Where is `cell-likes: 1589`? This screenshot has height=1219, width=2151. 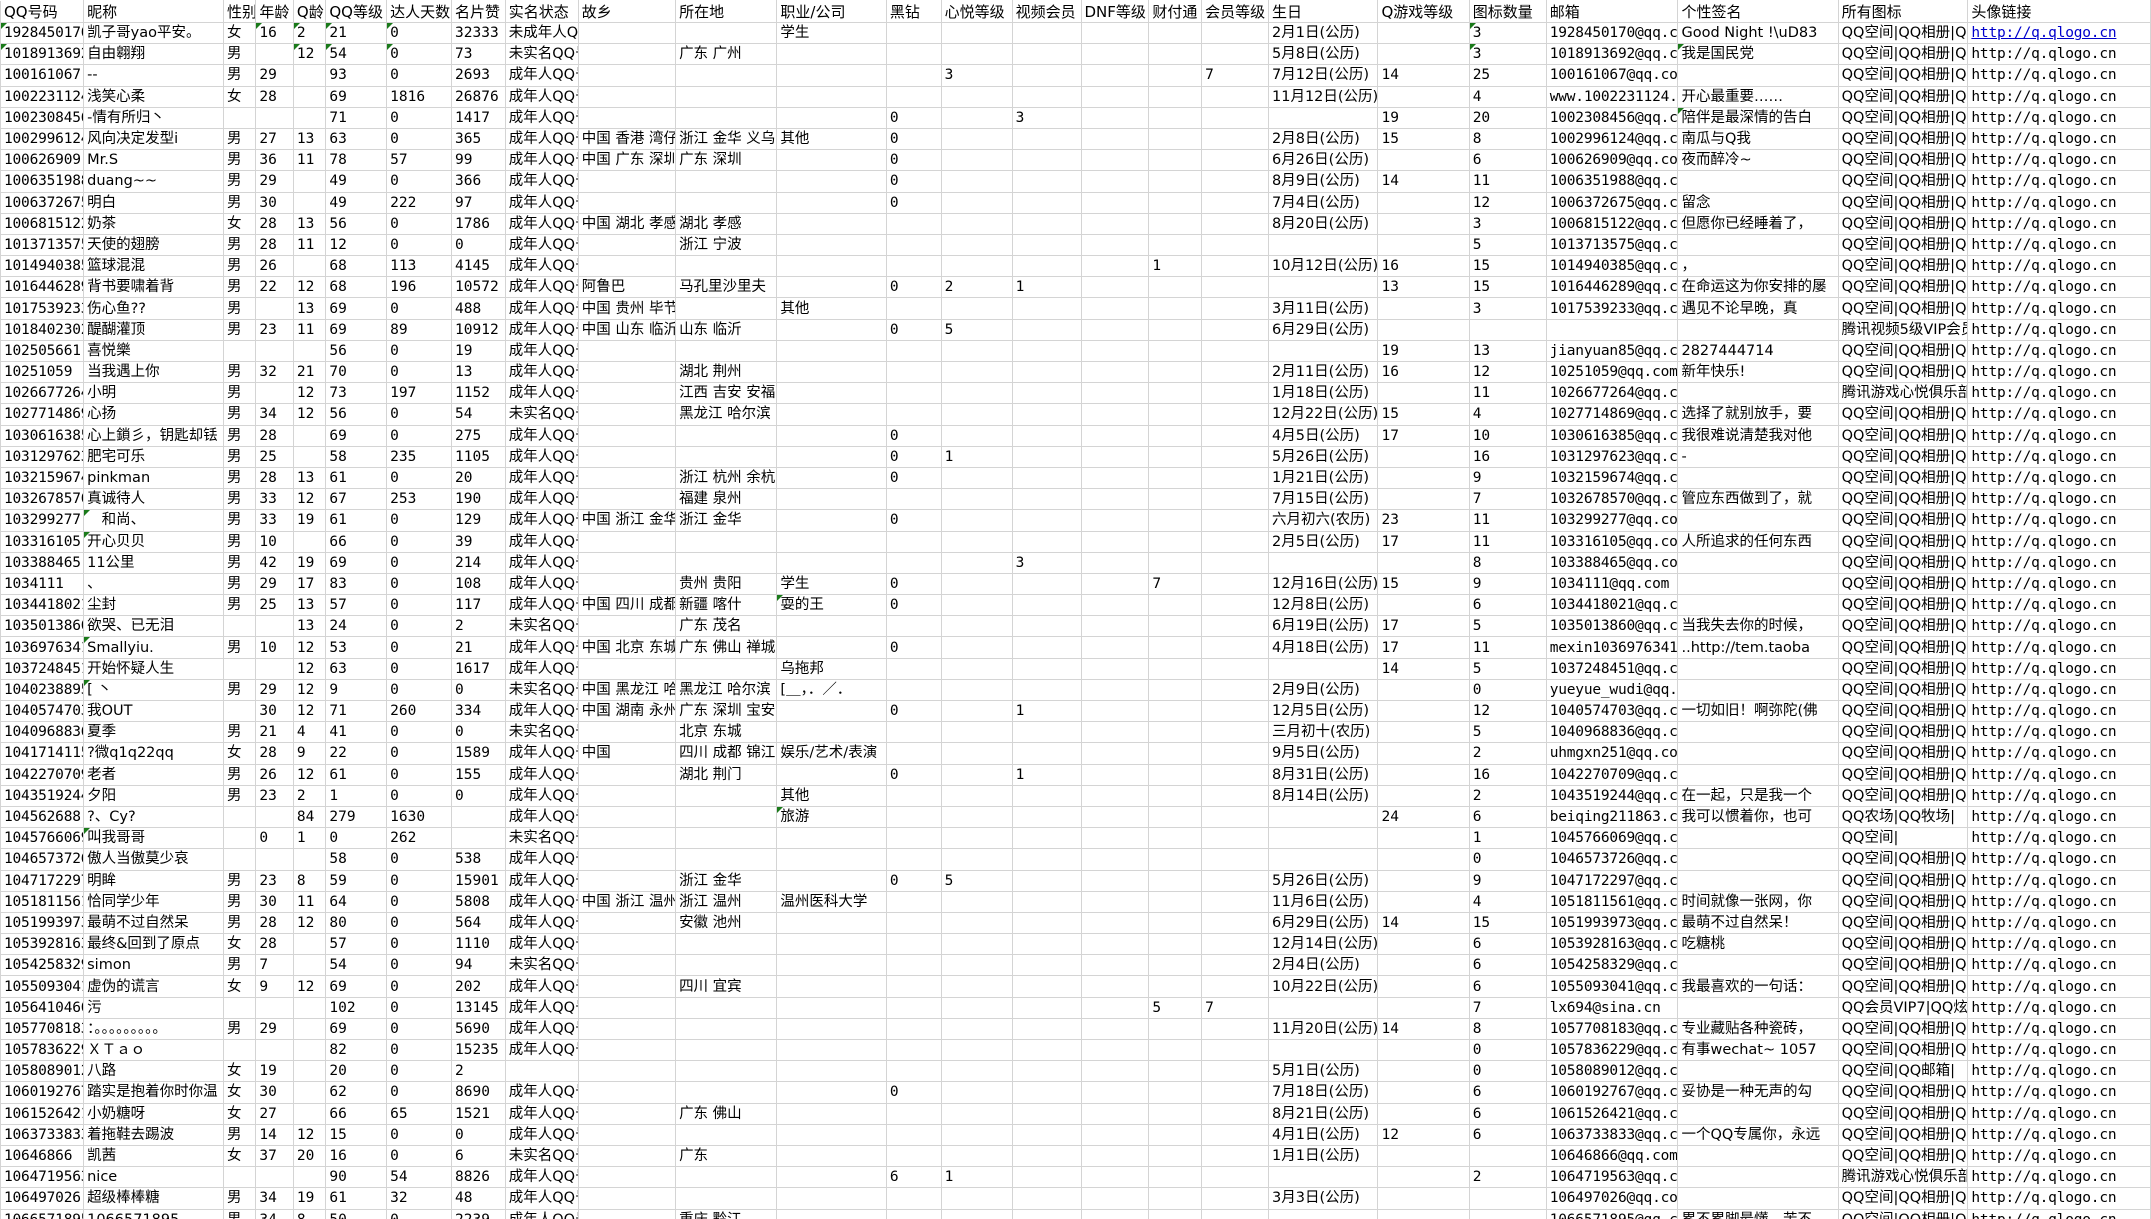
cell-likes: 1589 is located at coordinates (478, 753).